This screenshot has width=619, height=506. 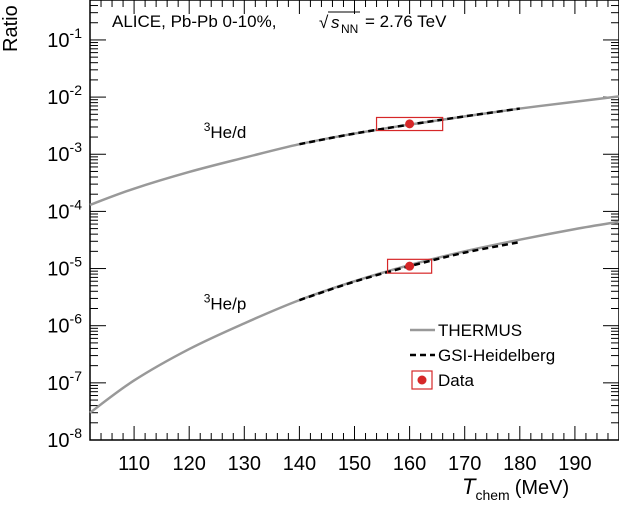 I want to click on x-tick-label: 160, so click(x=409, y=464).